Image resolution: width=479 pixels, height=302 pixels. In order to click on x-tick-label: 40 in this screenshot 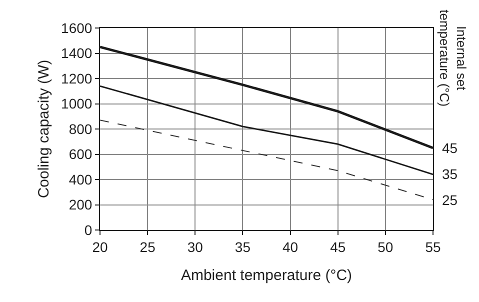, I will do `click(290, 246)`.